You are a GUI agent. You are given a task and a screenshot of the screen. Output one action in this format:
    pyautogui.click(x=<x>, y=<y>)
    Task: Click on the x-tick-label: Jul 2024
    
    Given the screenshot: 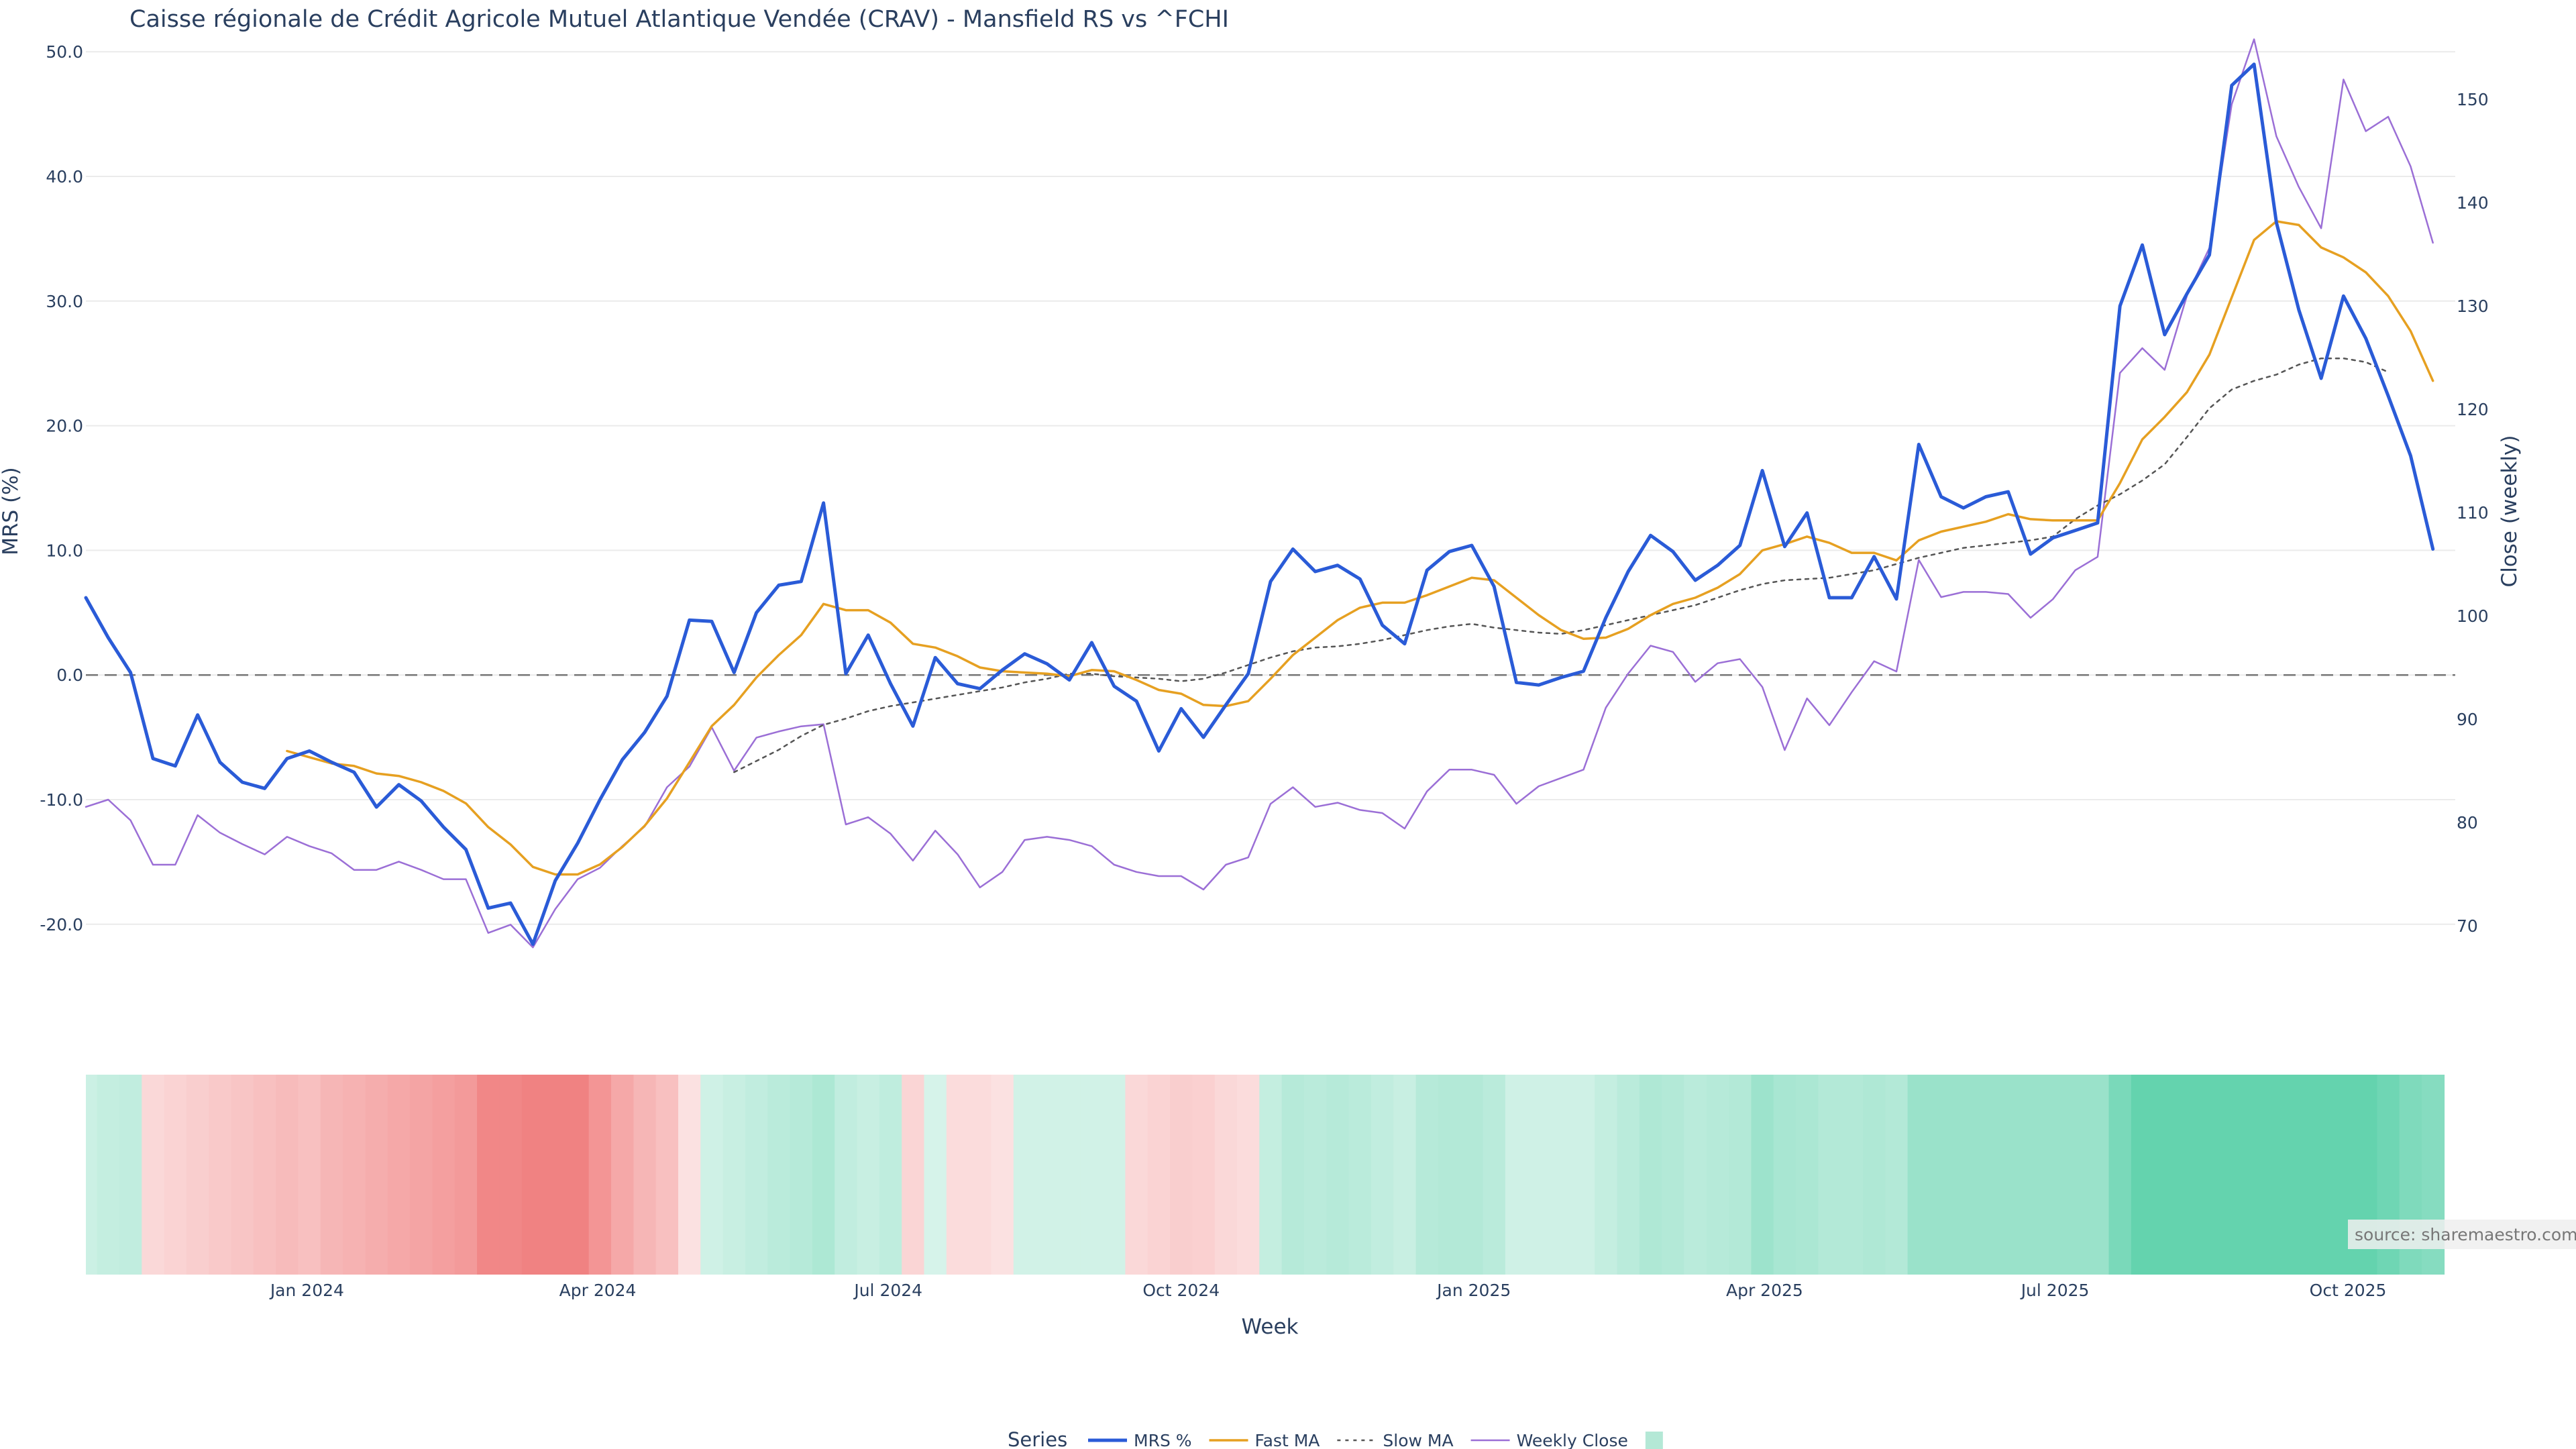 What is the action you would take?
    pyautogui.click(x=887, y=1290)
    